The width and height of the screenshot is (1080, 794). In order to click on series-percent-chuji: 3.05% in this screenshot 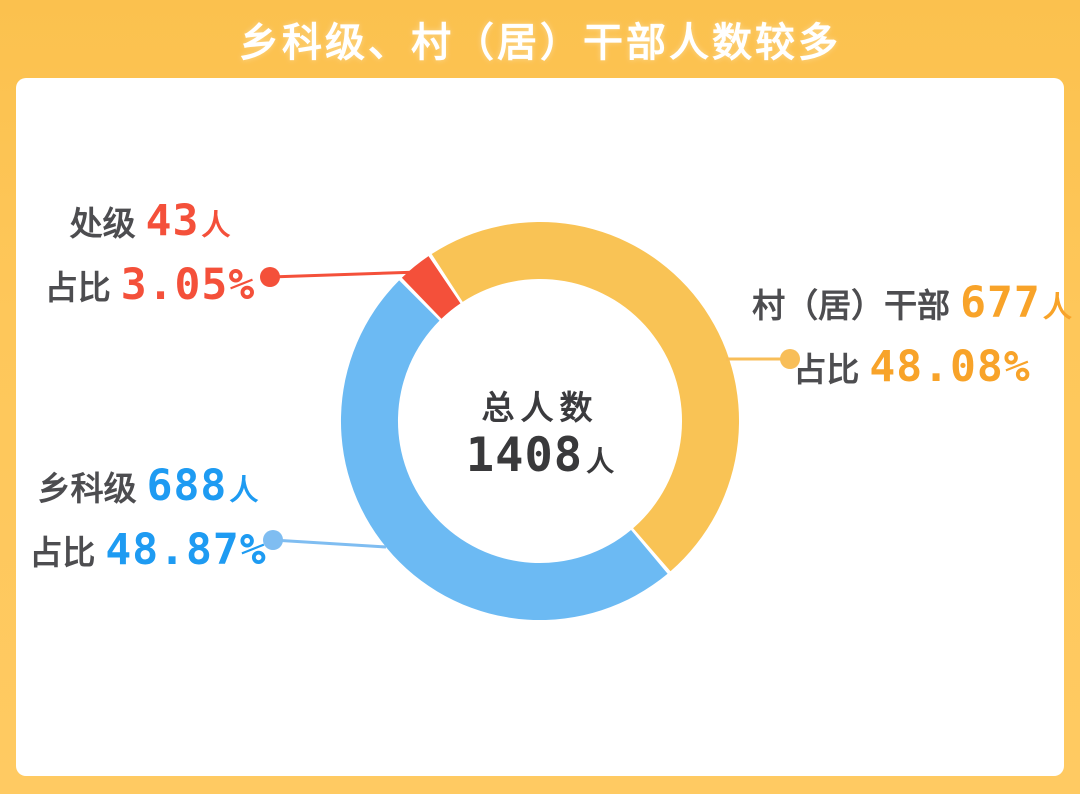, I will do `click(188, 285)`.